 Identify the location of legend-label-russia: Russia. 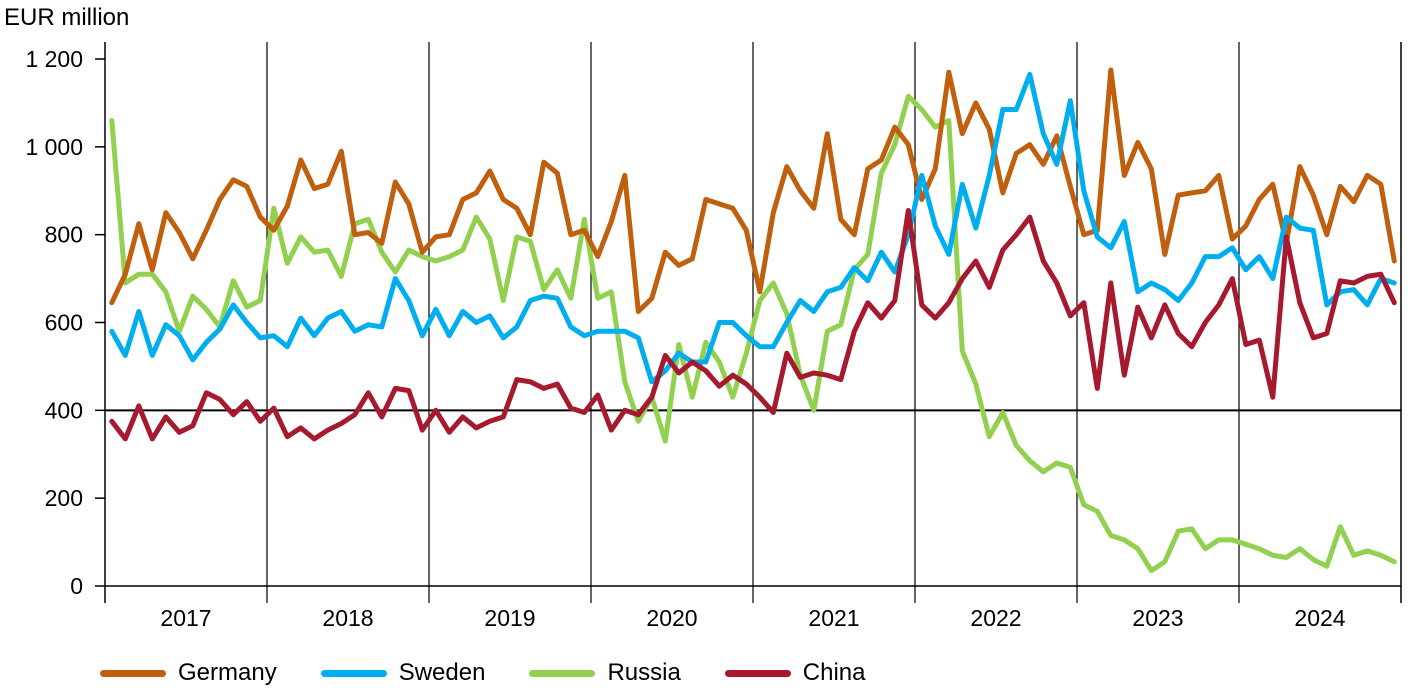
(644, 672).